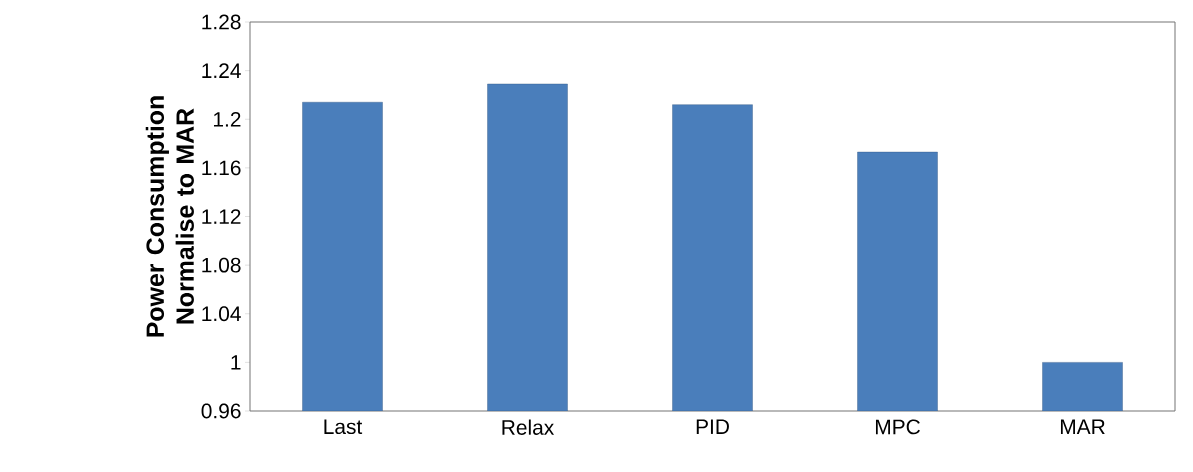 This screenshot has height=472, width=1193. Describe the element at coordinates (1082, 426) in the screenshot. I see `x-tick-label: MAR` at that location.